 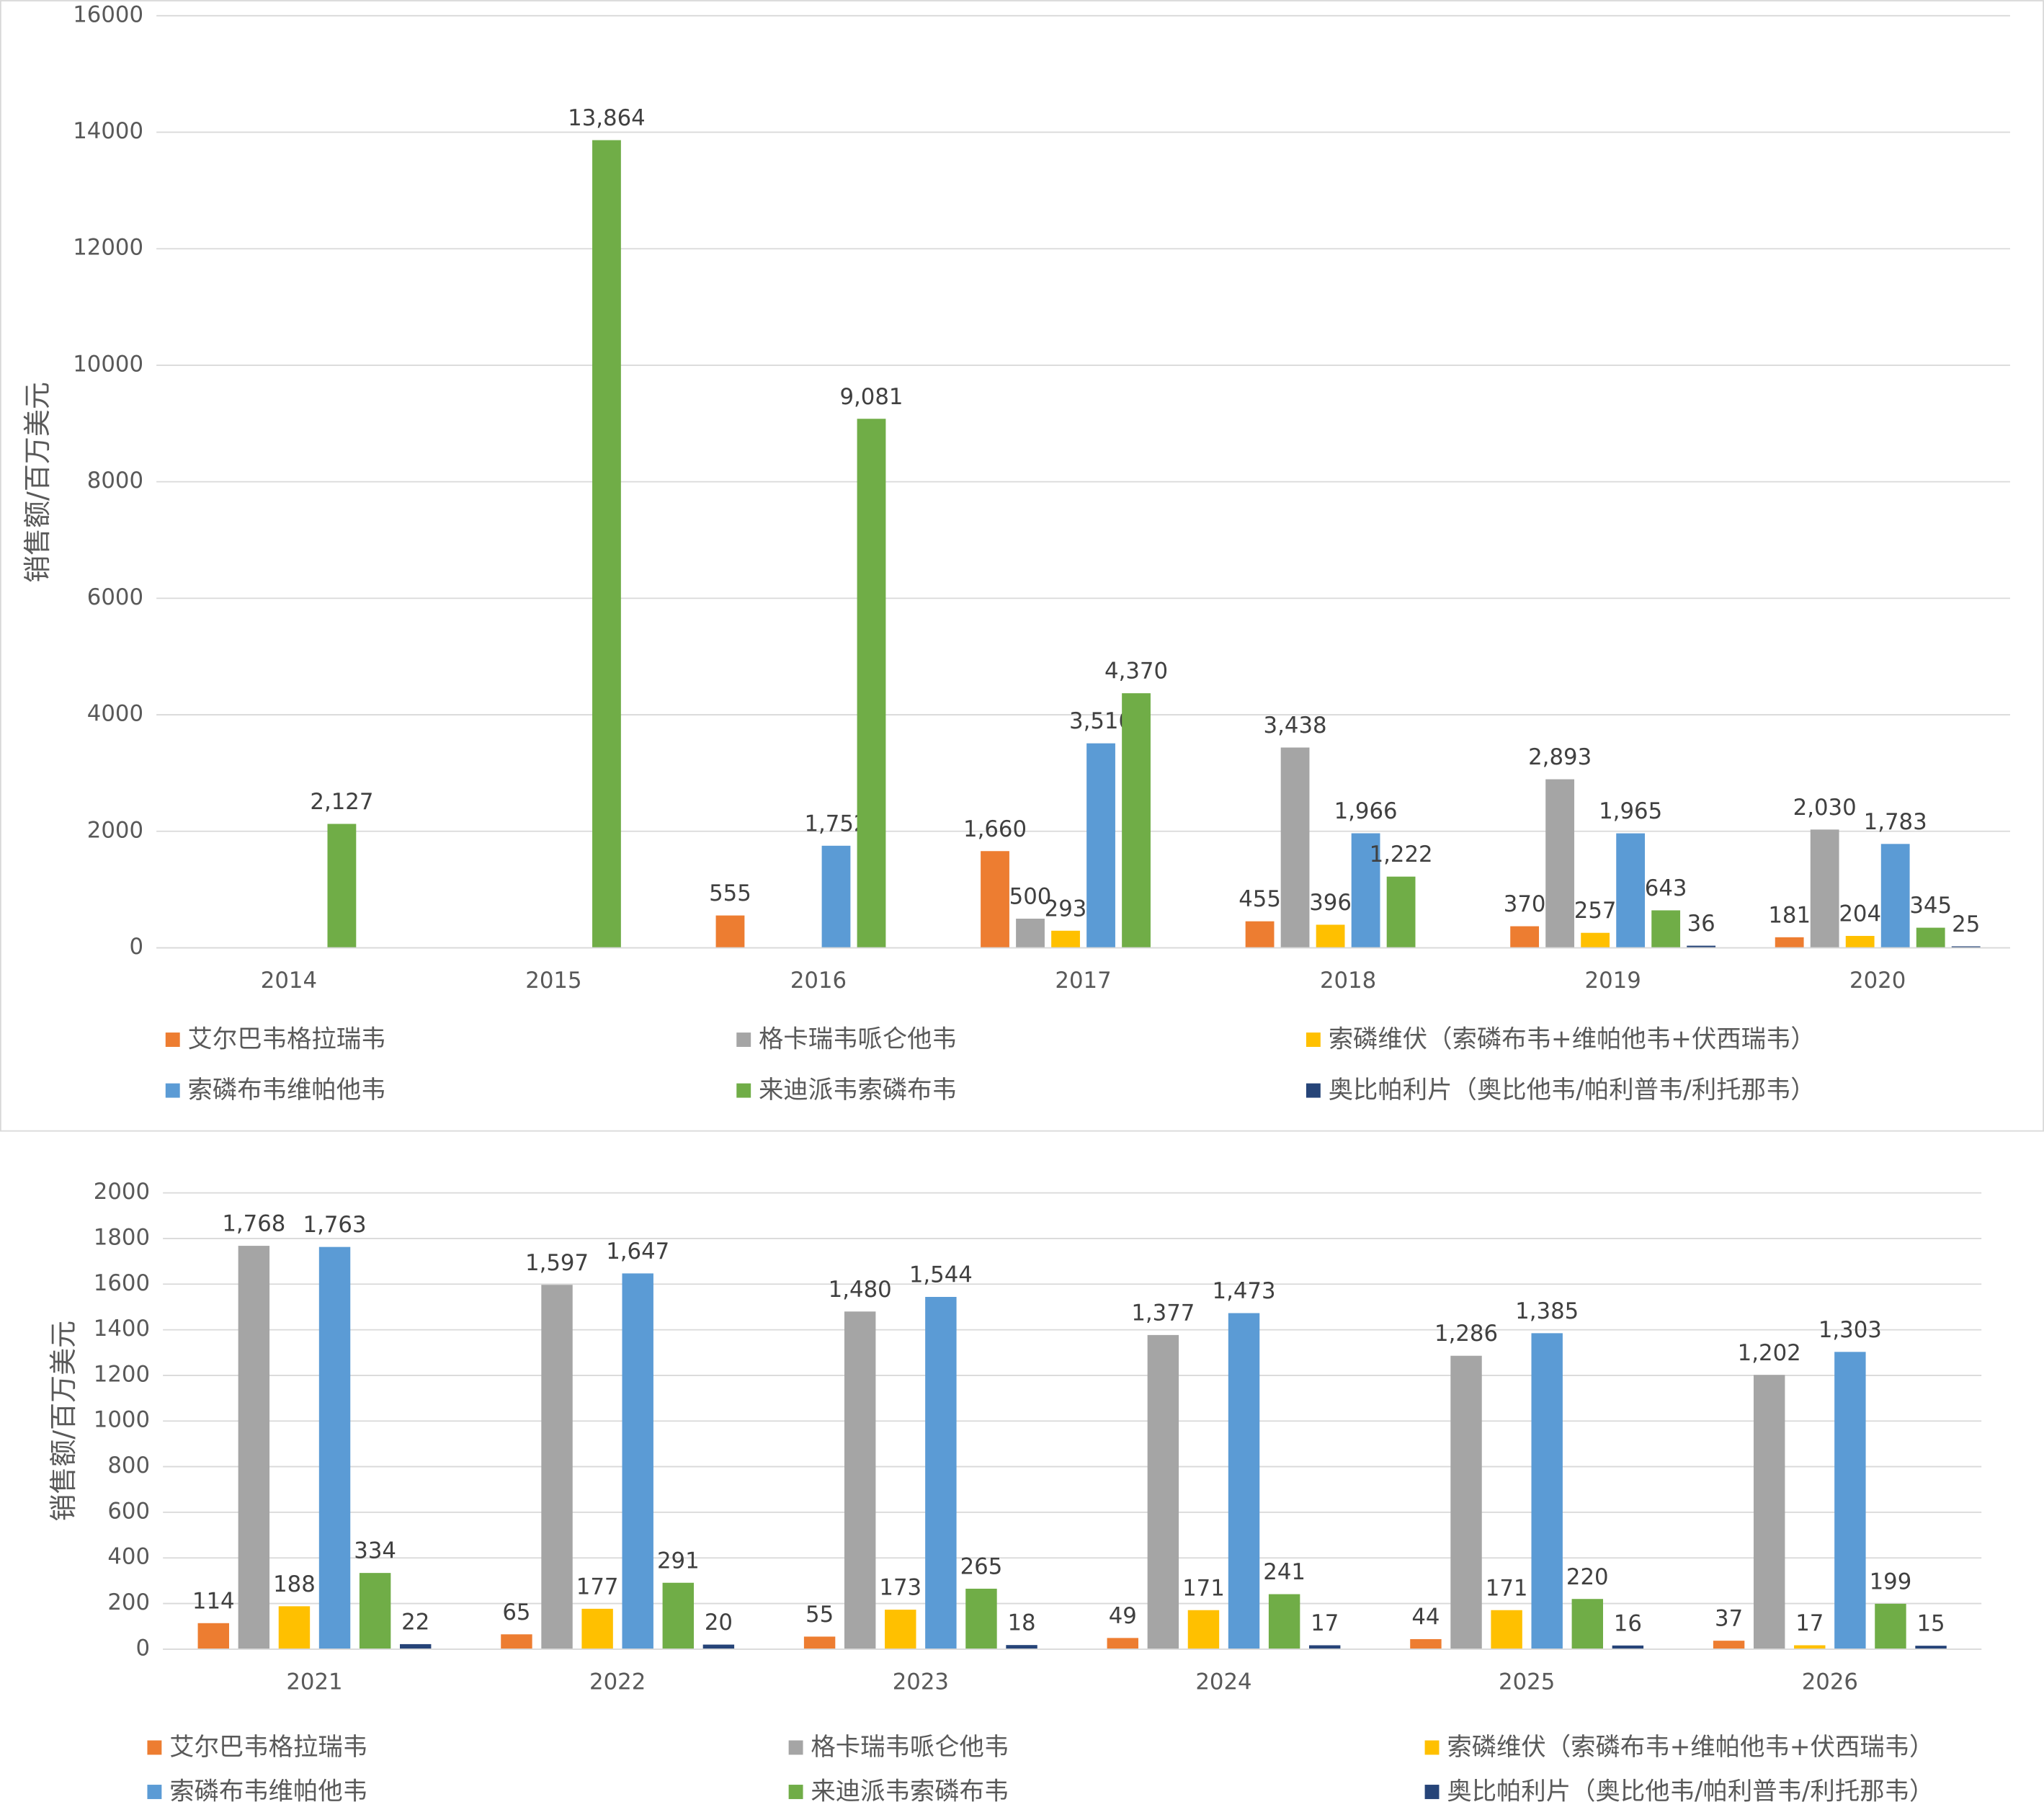 What do you see at coordinates (1790, 915) in the screenshot?
I see `value-label: 181` at bounding box center [1790, 915].